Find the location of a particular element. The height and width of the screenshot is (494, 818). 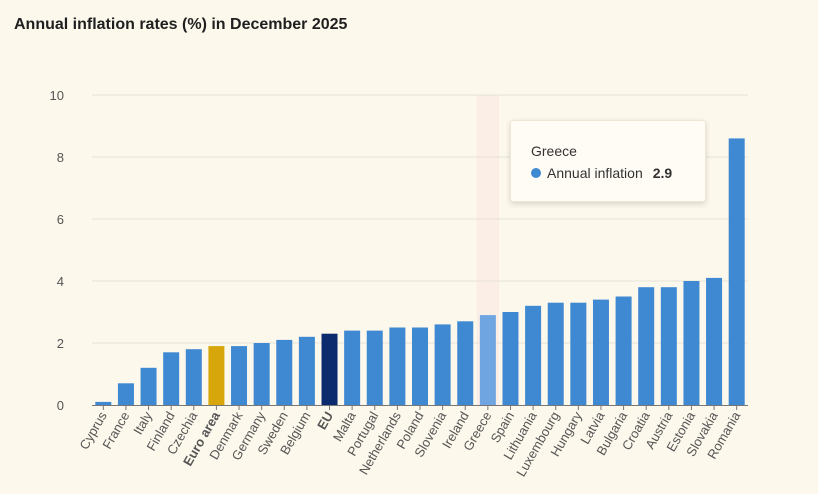

y-tick-label: 0 is located at coordinates (60, 405).